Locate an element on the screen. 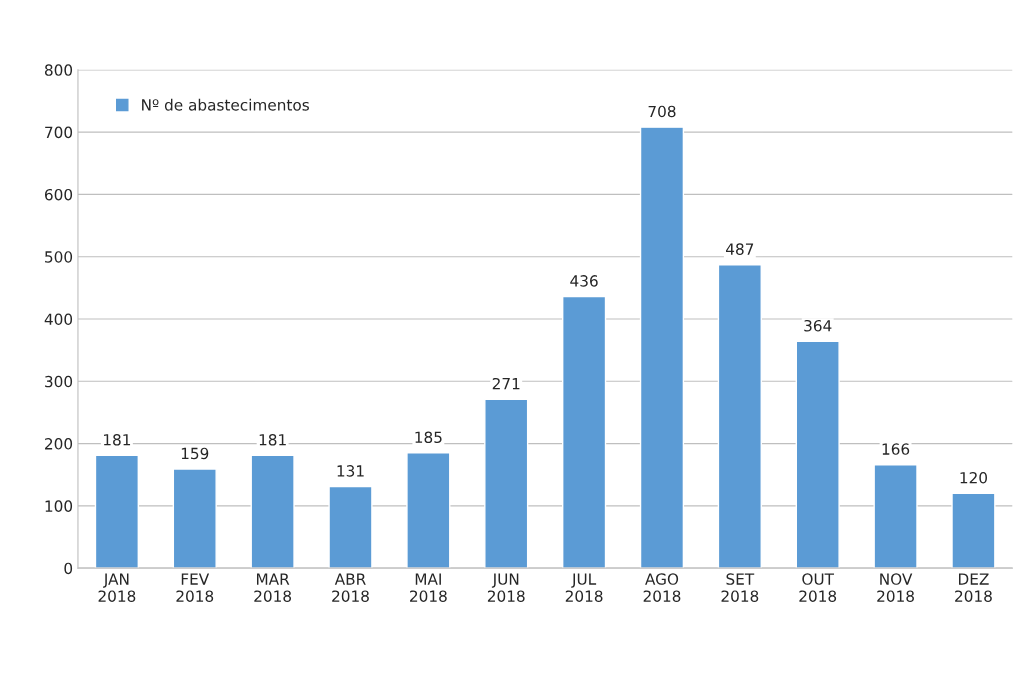 The width and height of the screenshot is (1019, 678). data-label: 131 is located at coordinates (350, 471).